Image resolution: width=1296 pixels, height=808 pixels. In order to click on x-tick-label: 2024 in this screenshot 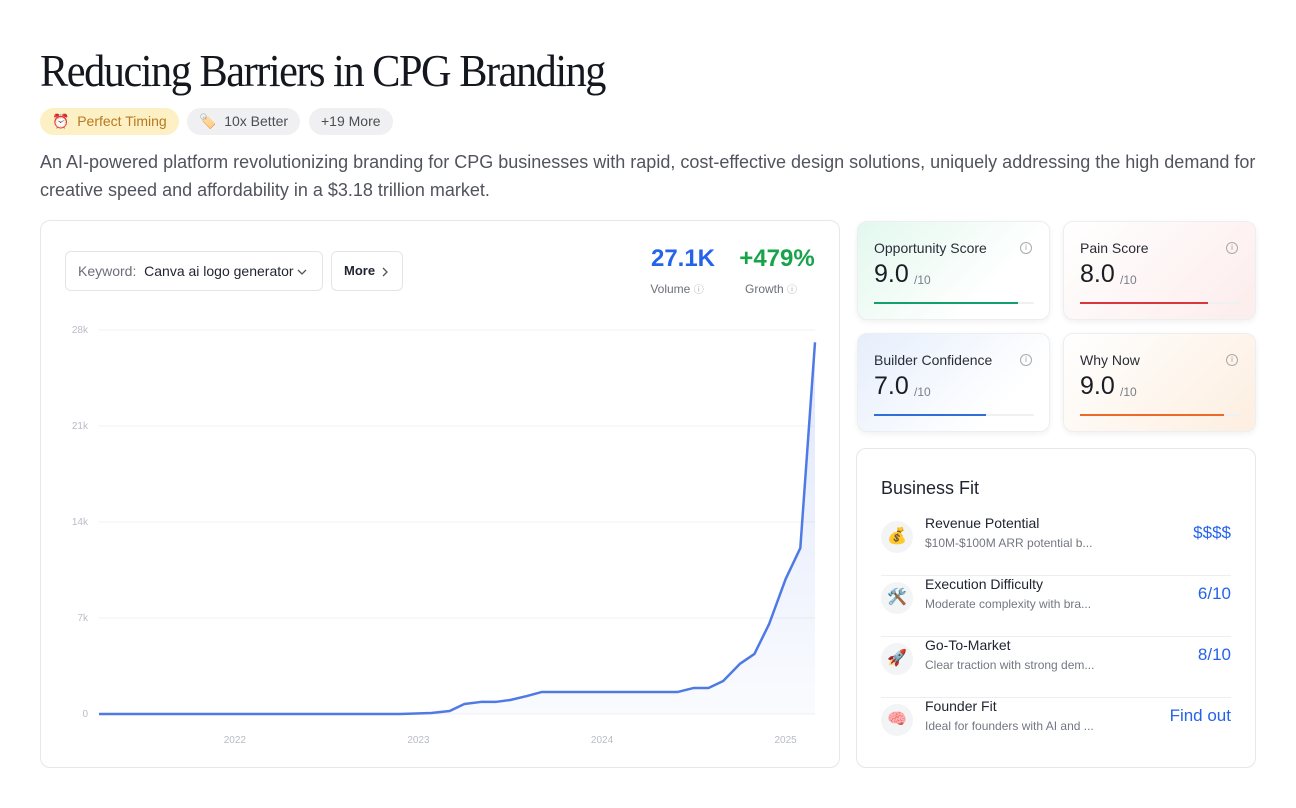, I will do `click(602, 740)`.